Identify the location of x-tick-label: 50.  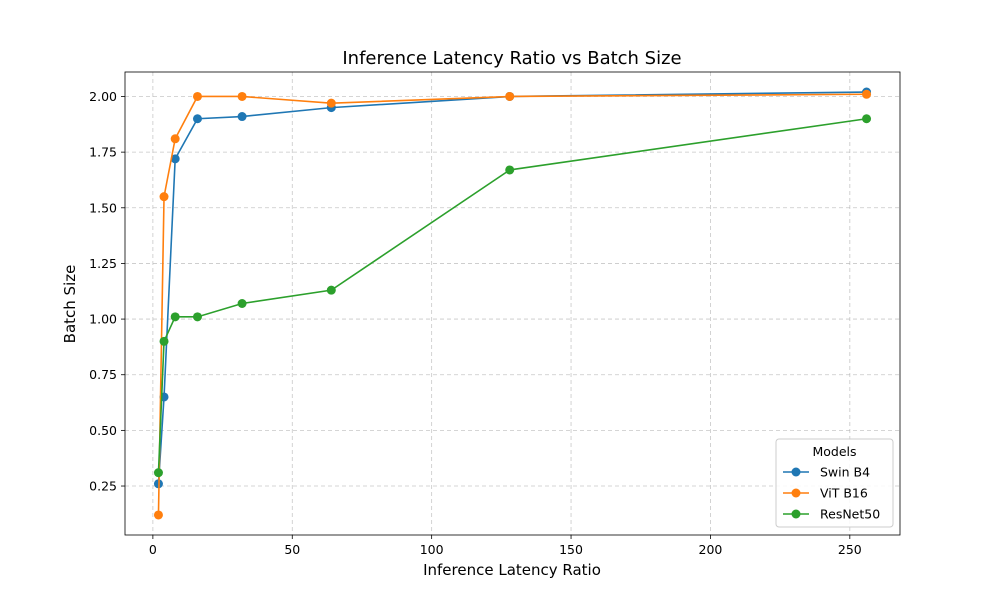
(292, 549).